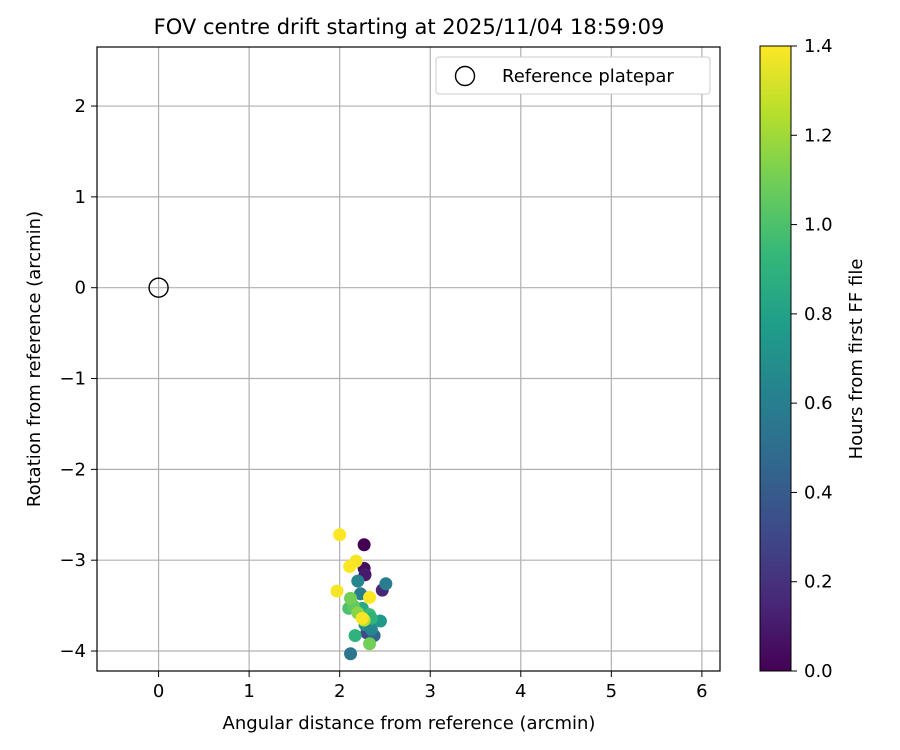 The width and height of the screenshot is (900, 750). I want to click on legend-entry-label: Reference platepar, so click(588, 76).